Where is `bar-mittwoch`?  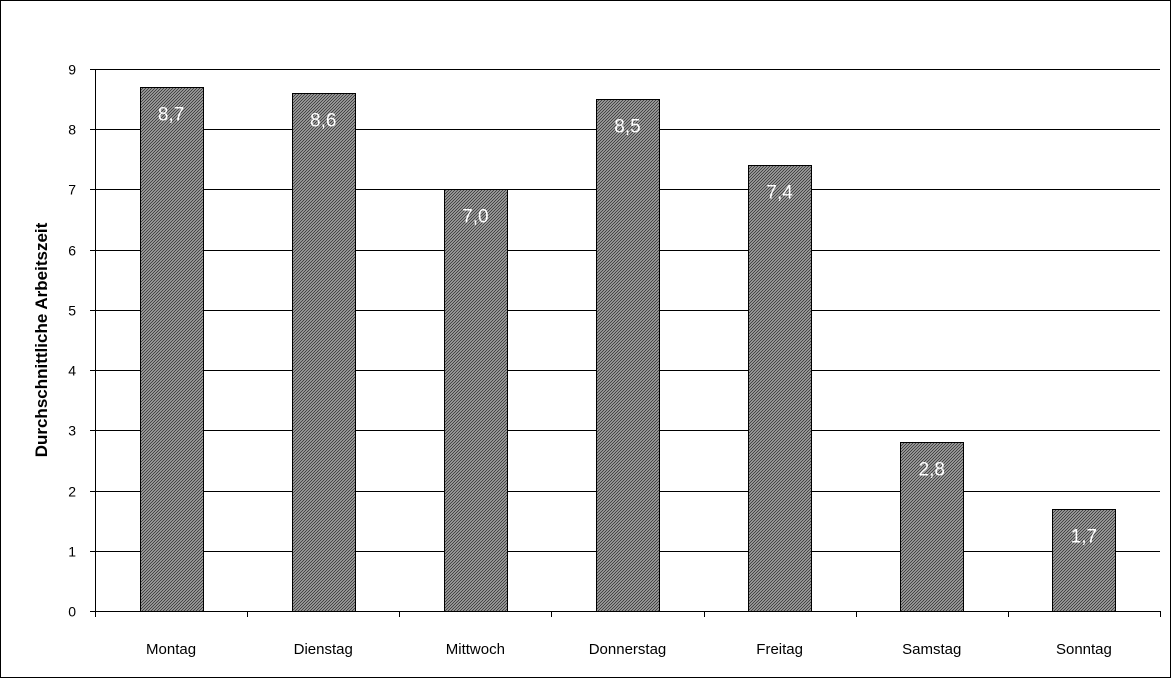
bar-mittwoch is located at coordinates (476, 400).